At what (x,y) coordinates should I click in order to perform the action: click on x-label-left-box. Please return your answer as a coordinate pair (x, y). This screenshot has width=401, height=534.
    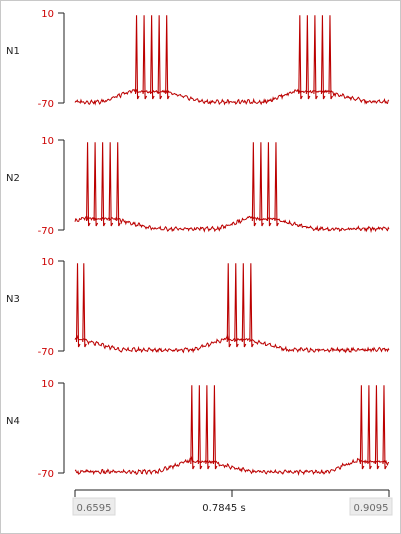
    Looking at the image, I should click on (94, 506).